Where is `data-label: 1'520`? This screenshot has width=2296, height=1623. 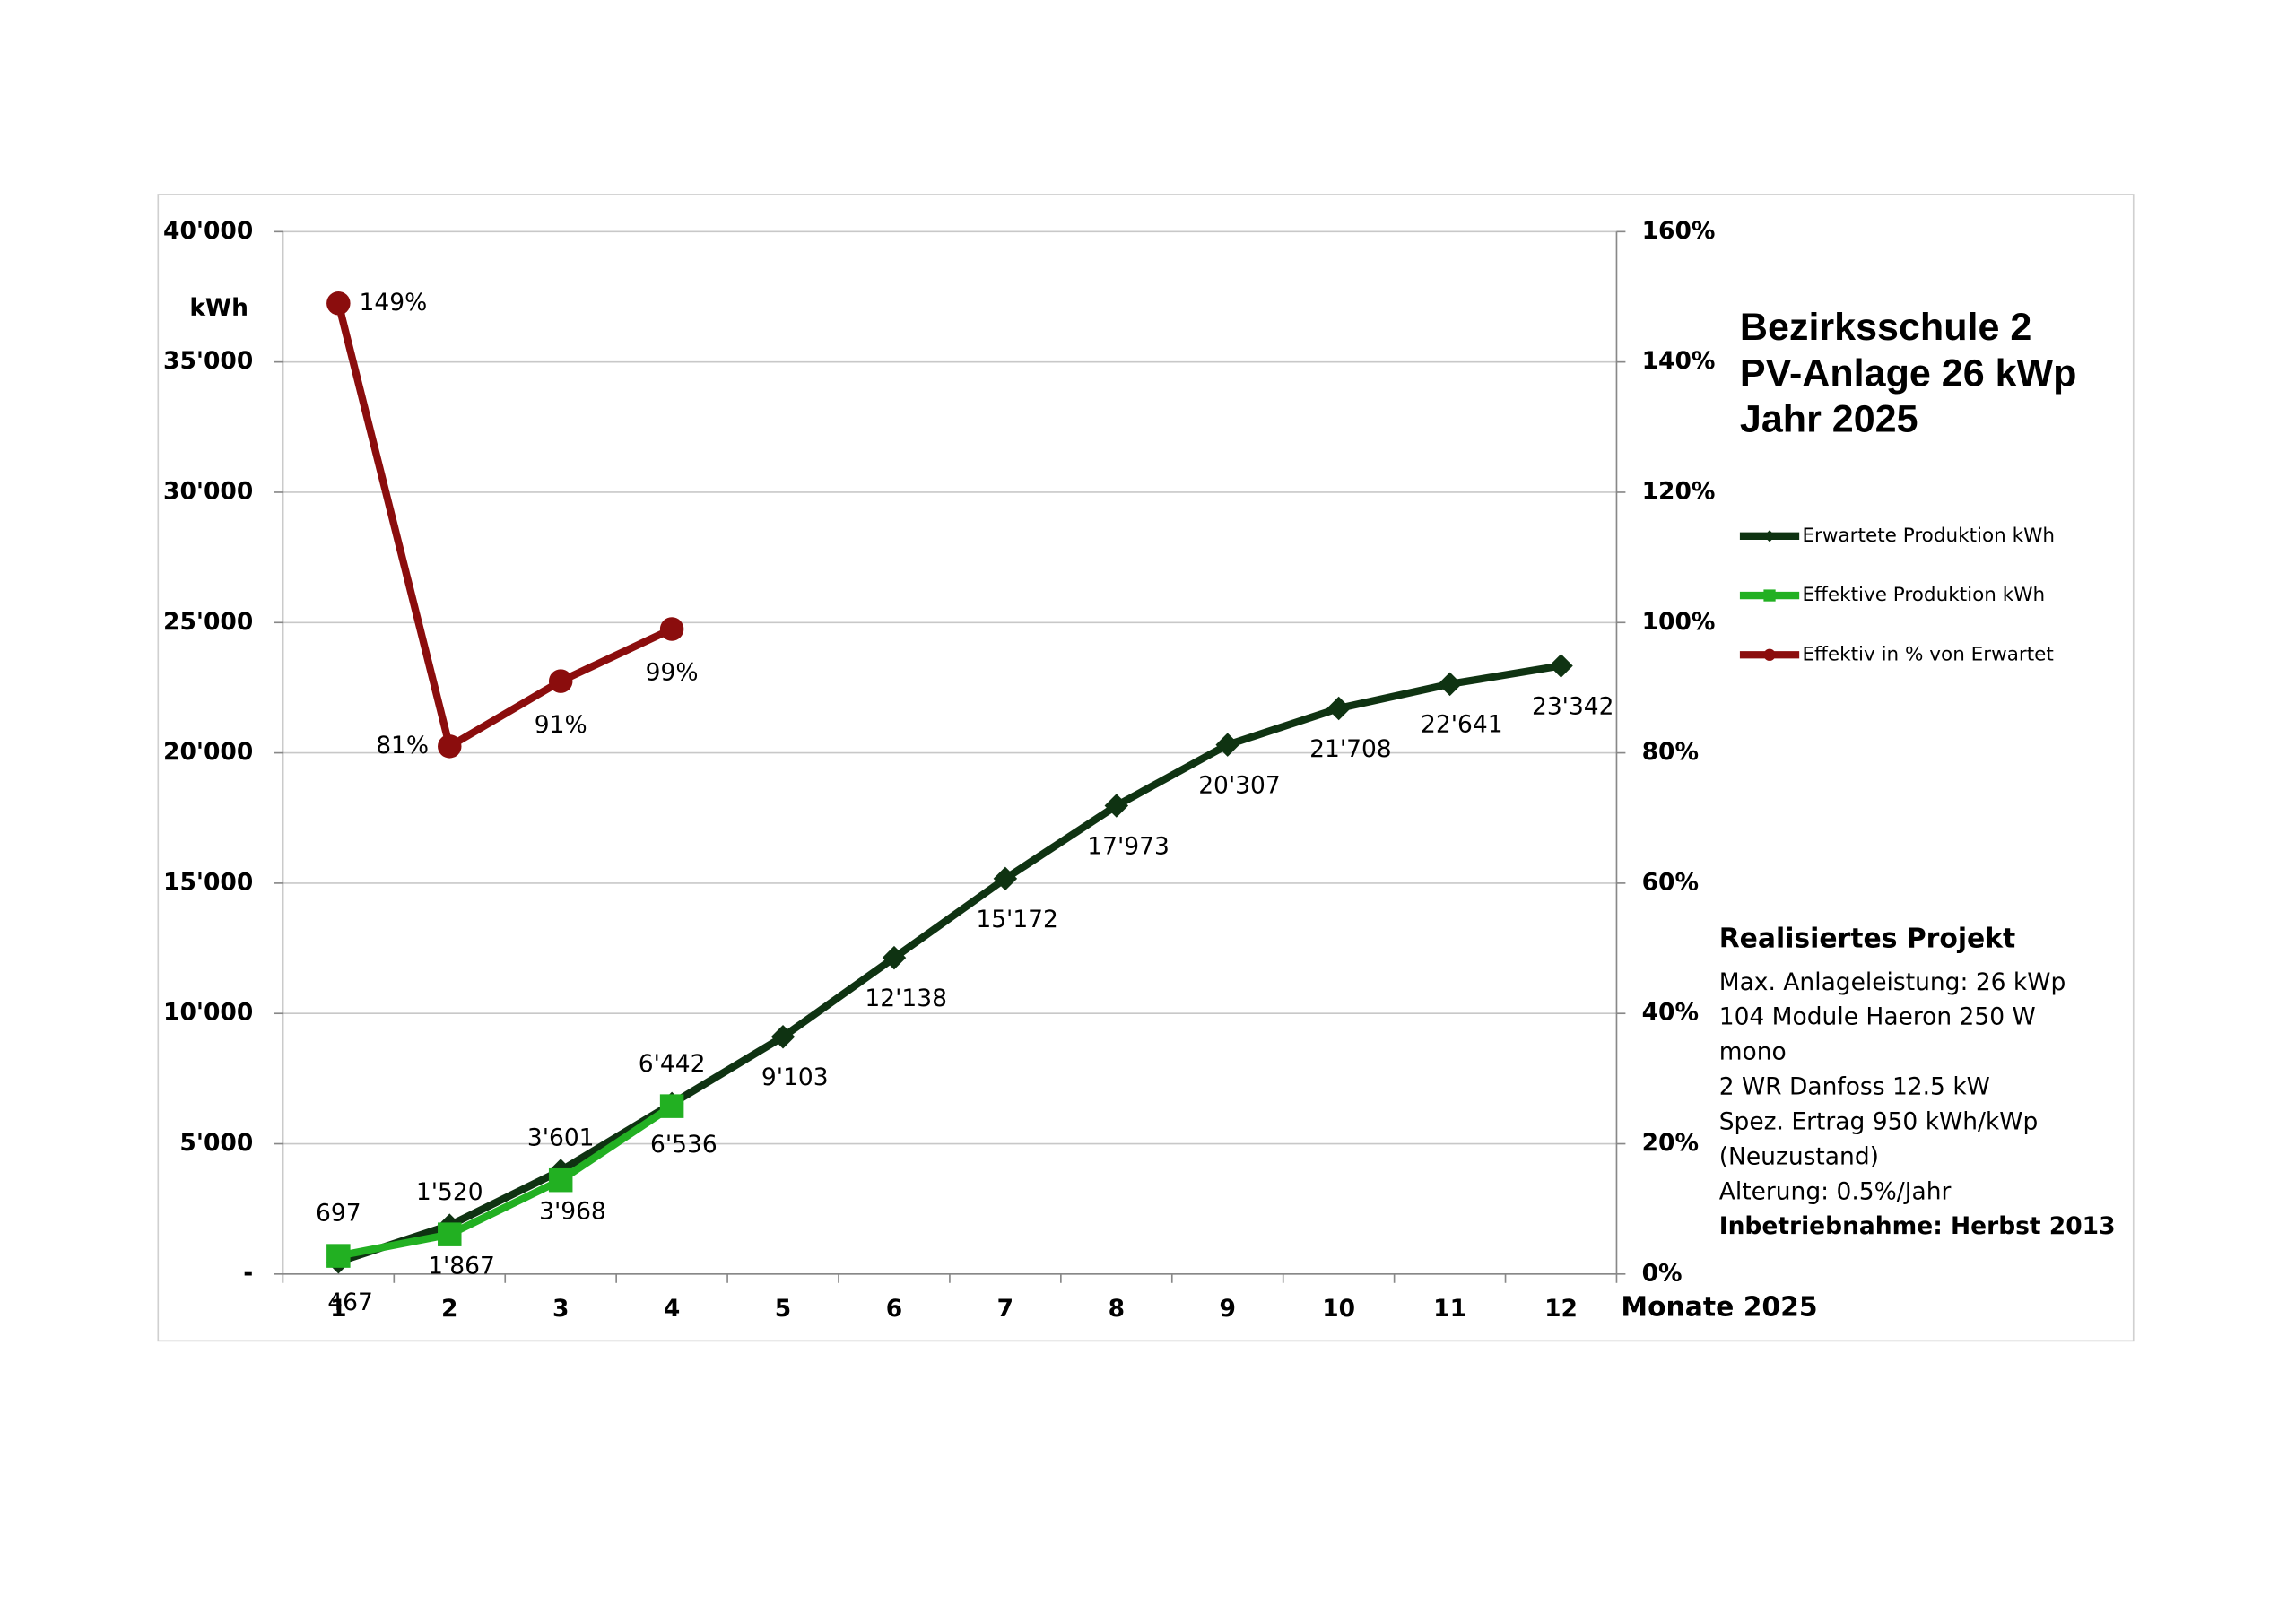 data-label: 1'520 is located at coordinates (449, 1192).